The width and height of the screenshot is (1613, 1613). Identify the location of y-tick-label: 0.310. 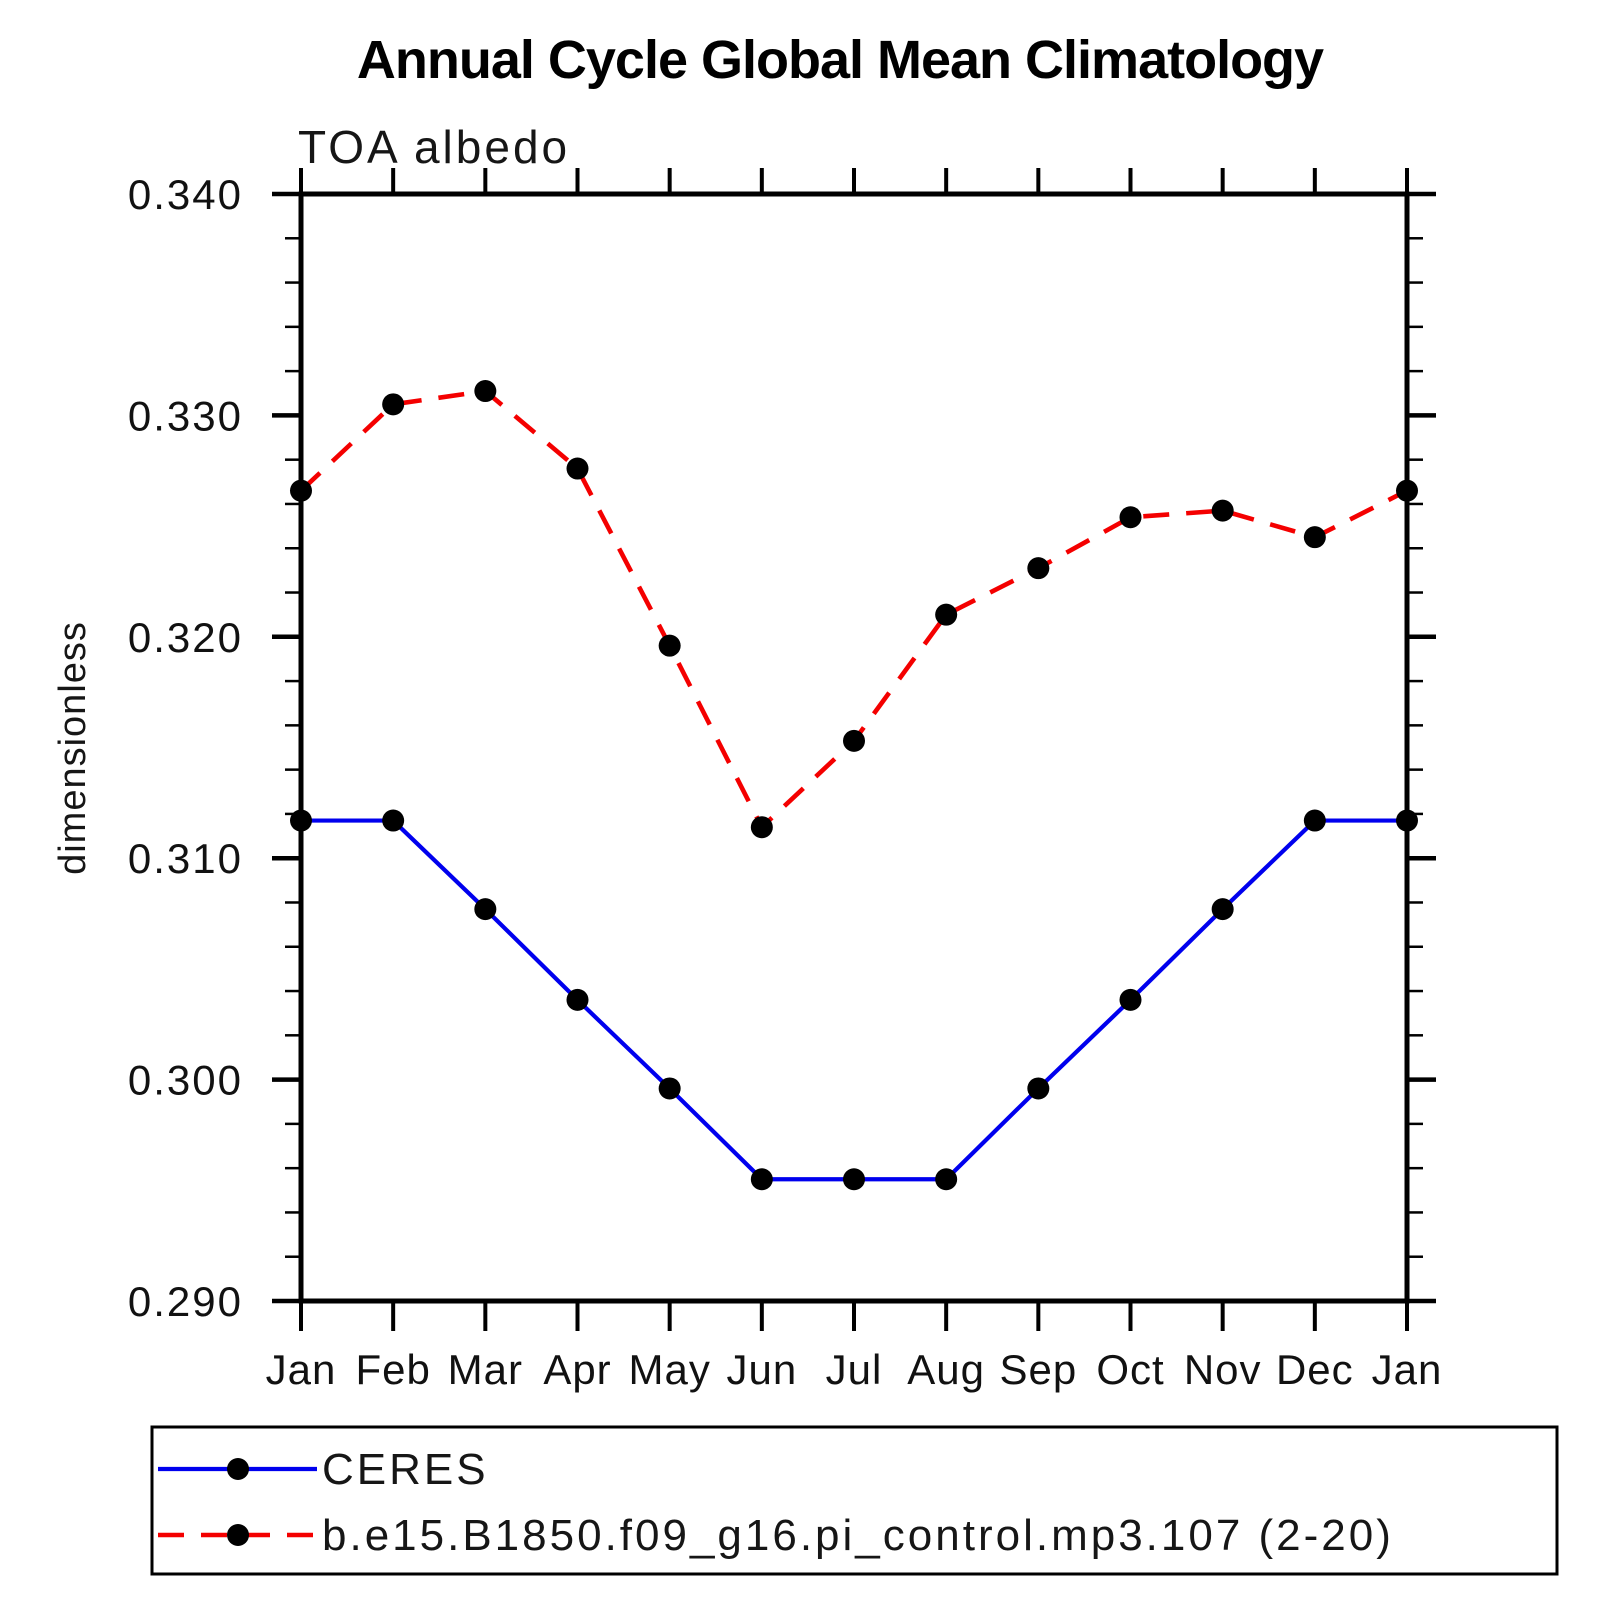
(185, 858).